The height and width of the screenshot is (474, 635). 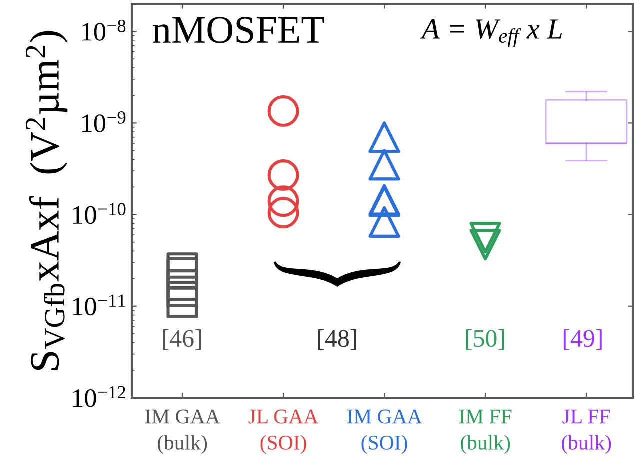 I want to click on x-tick-label: IM FF (bulk), so click(x=485, y=432).